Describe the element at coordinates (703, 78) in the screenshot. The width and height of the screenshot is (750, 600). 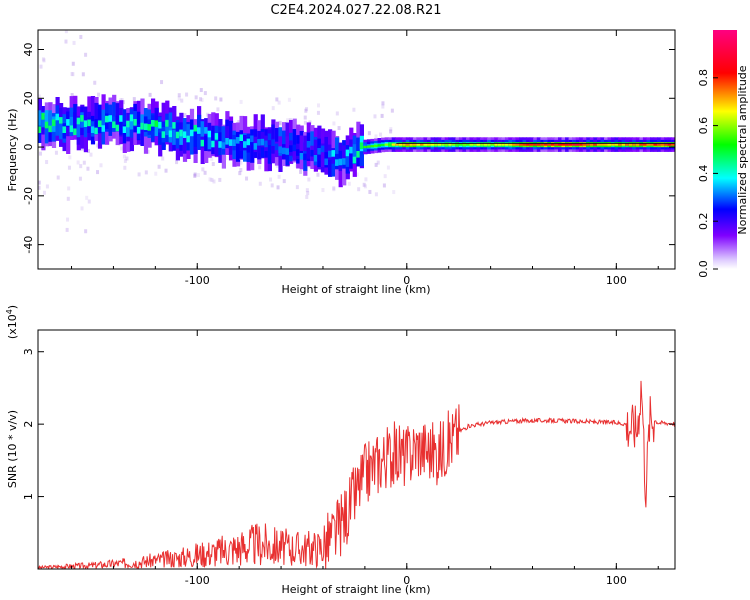
I see `colorbar-tick-label: 0.8` at that location.